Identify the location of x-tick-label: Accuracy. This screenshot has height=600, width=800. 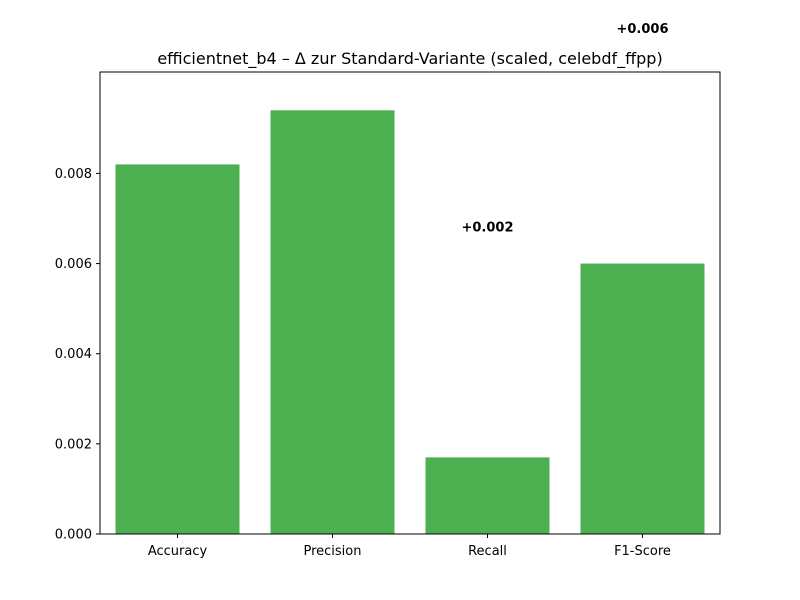
(178, 551).